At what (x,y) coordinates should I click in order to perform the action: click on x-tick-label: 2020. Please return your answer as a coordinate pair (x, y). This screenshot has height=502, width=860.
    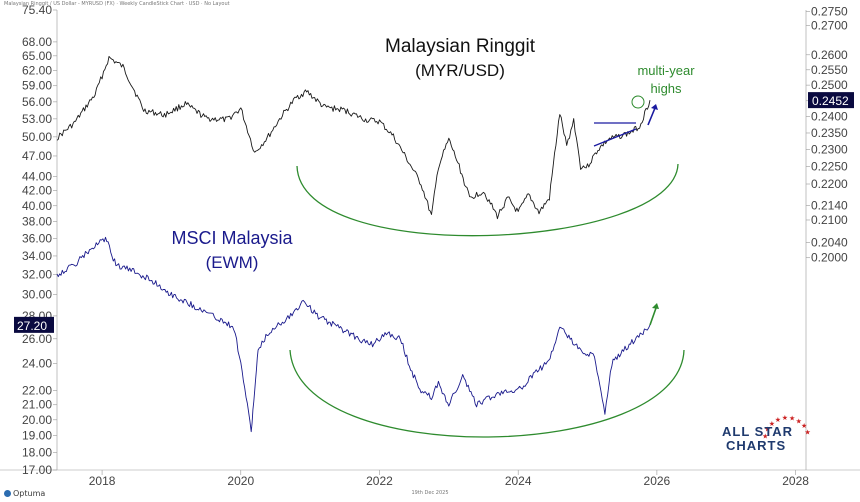
    Looking at the image, I should click on (240, 481).